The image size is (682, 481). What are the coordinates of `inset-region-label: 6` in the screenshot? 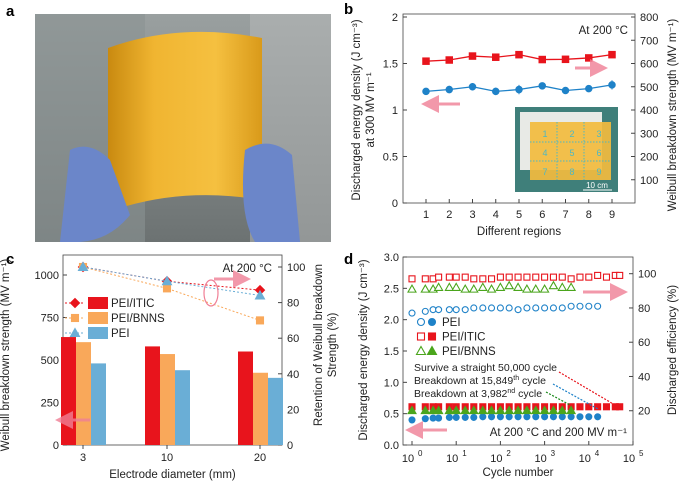 It's located at (598, 153).